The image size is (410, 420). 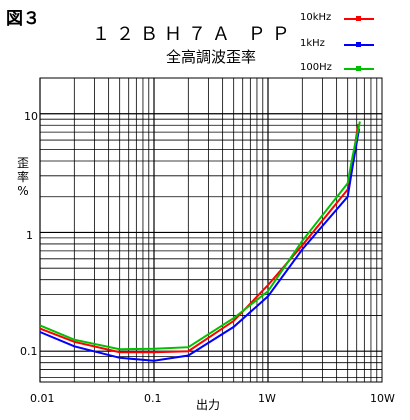 What do you see at coordinates (31, 116) in the screenshot?
I see `y-tick-label: 10` at bounding box center [31, 116].